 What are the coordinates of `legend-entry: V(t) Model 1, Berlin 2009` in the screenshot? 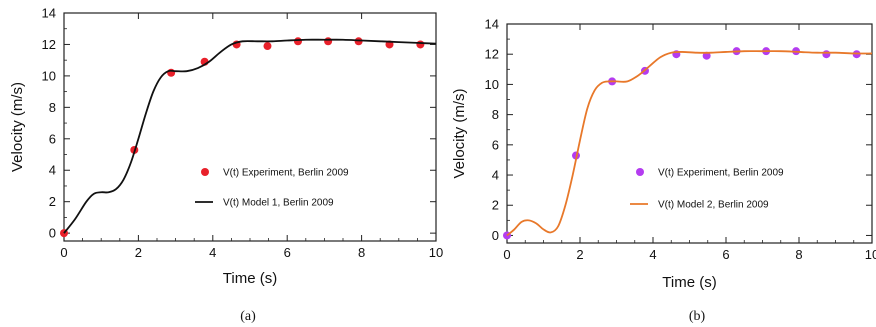 It's located at (278, 203).